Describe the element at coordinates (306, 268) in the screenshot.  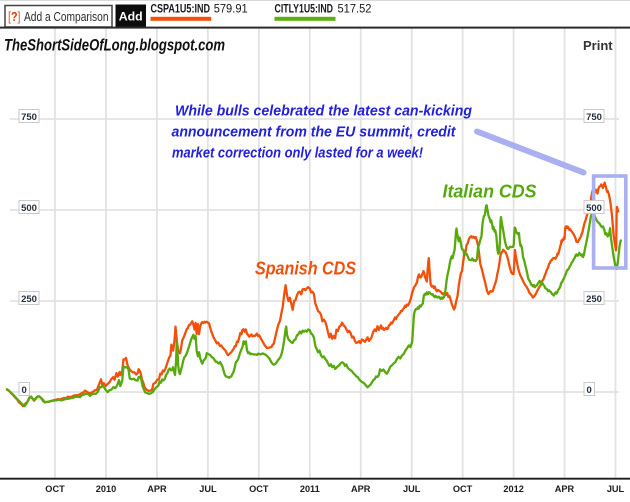
I see `svg-text: Spanish CDS` at that location.